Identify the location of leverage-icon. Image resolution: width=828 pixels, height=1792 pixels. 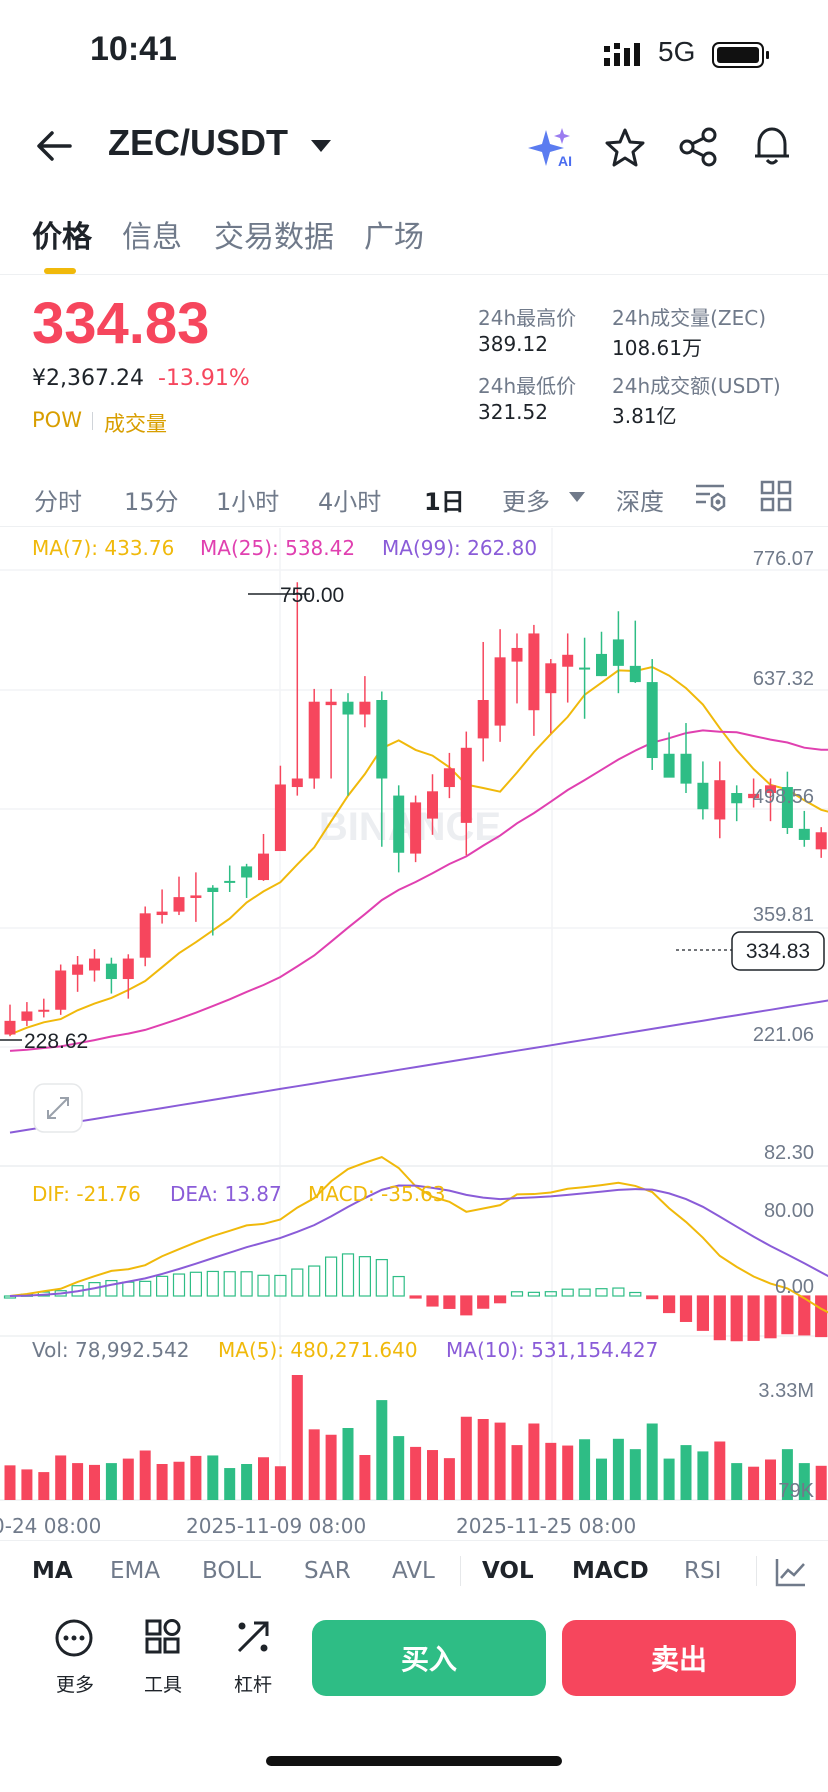
(253, 1637).